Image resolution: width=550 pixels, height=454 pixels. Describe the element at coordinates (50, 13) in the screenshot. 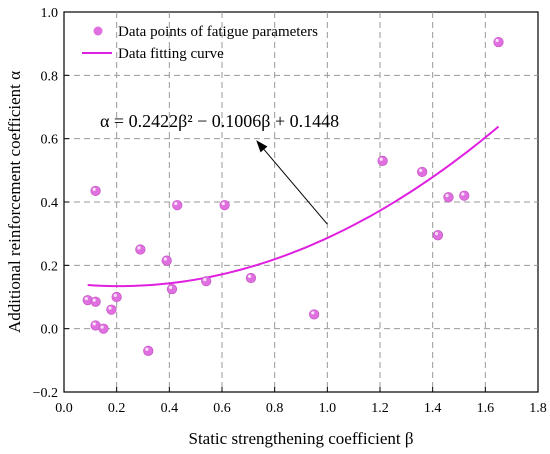

I see `y-tick-label: 1.0` at that location.